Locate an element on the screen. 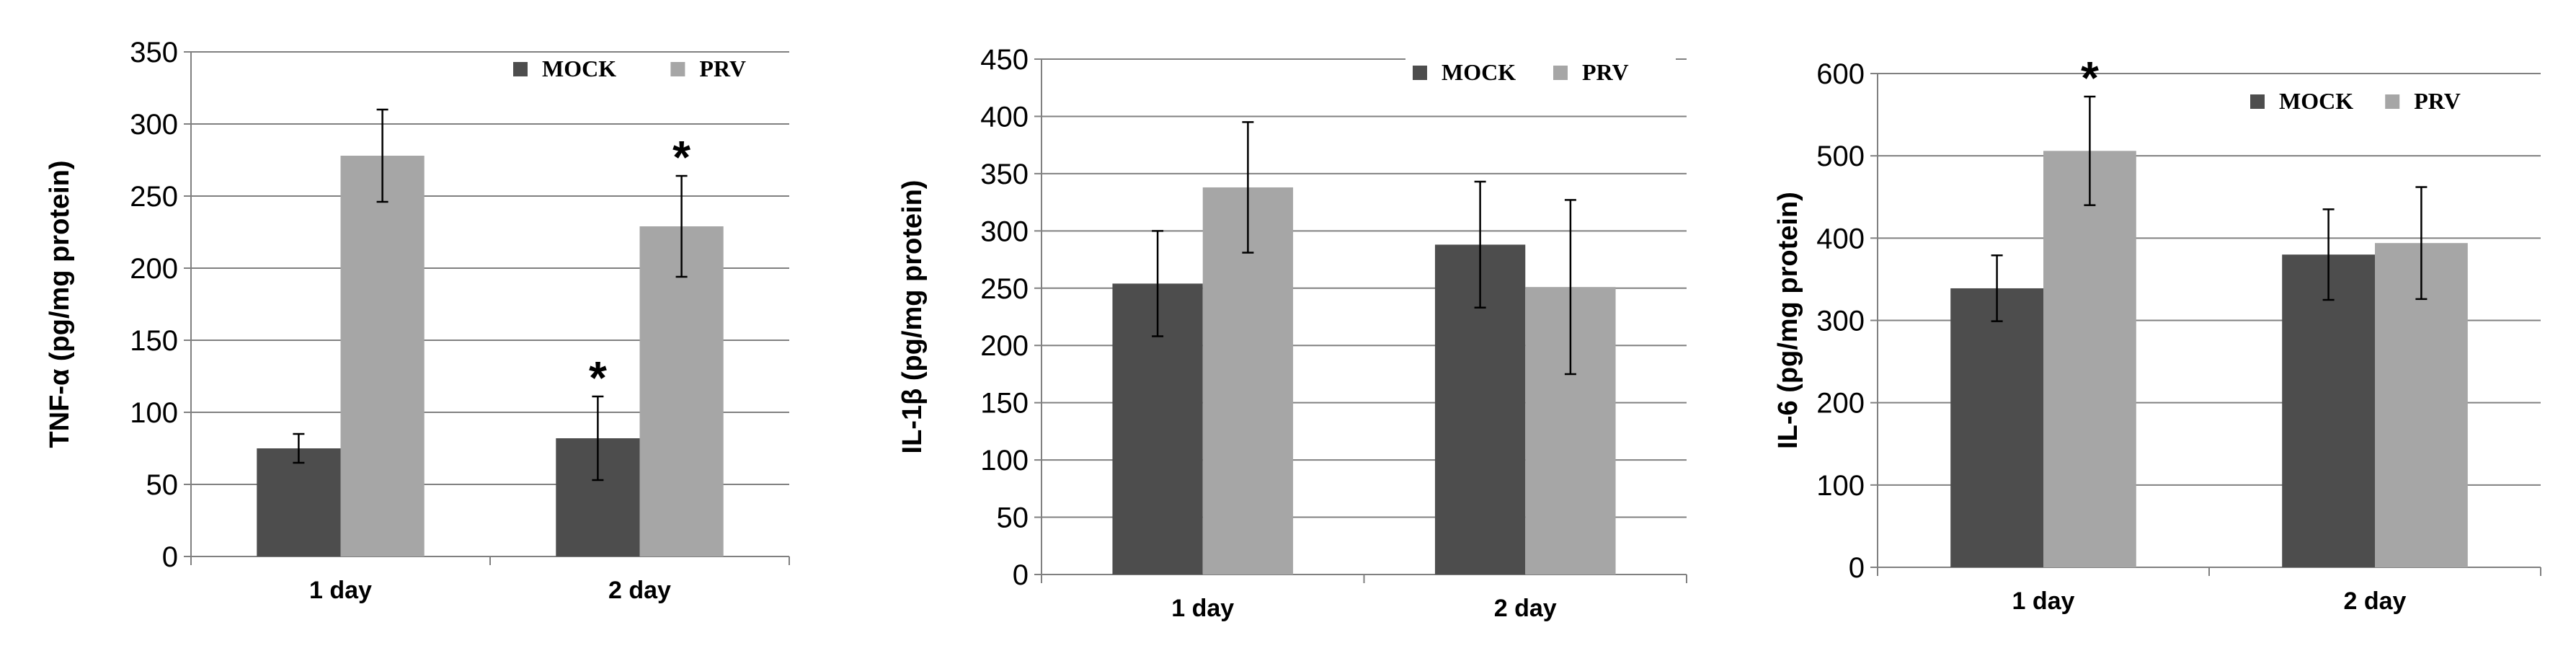 Image resolution: width=2576 pixels, height=661 pixels. y-axis-title: TNF-α (pg/mg protein) is located at coordinates (60, 304).